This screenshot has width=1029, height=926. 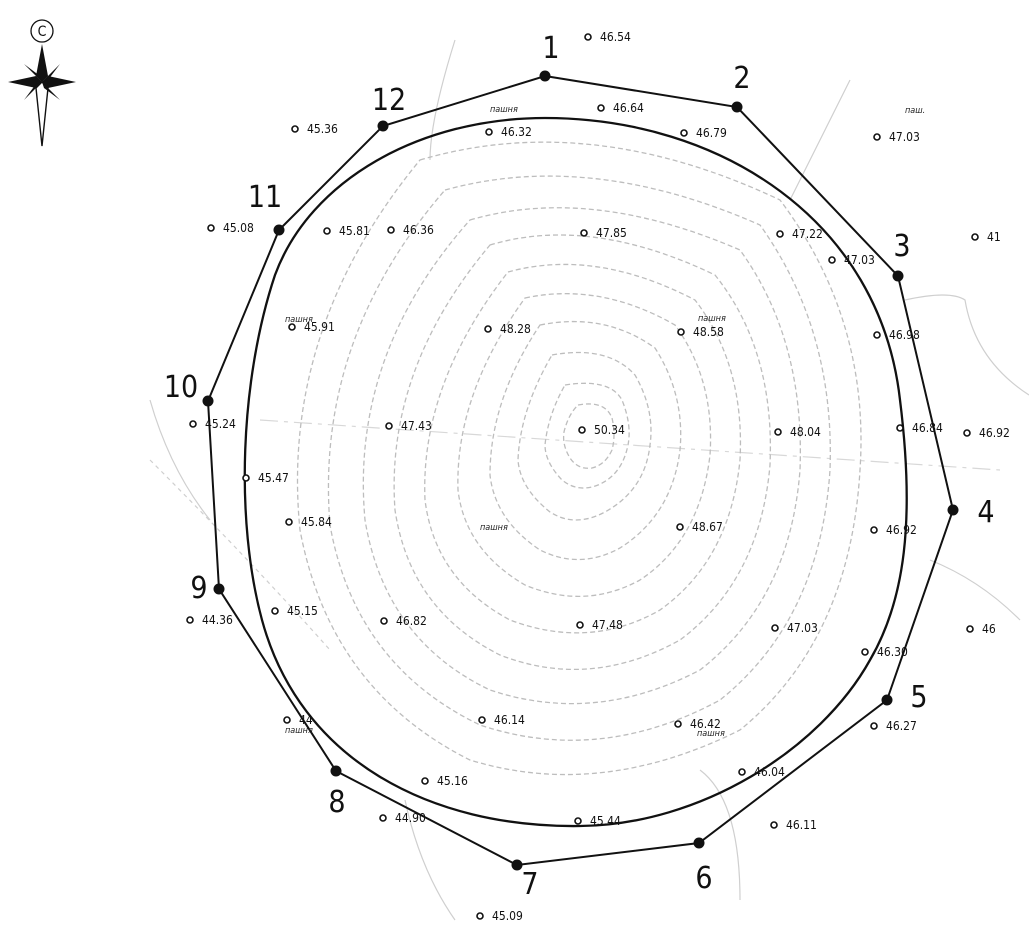 What do you see at coordinates (801, 825) in the screenshot?
I see `elevation-value: 46.11` at bounding box center [801, 825].